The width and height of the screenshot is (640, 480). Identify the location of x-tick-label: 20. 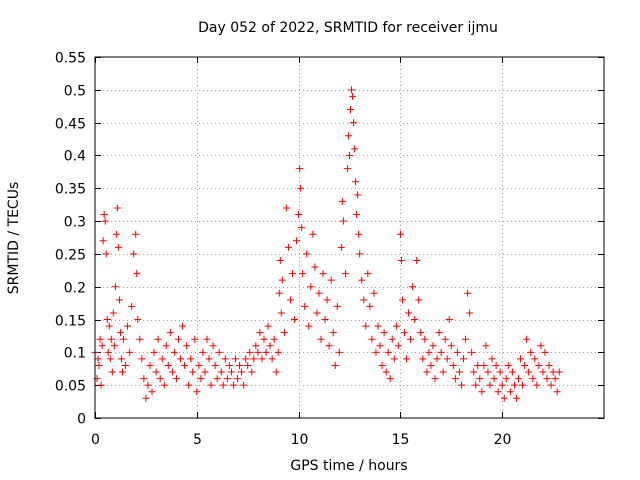
(503, 440).